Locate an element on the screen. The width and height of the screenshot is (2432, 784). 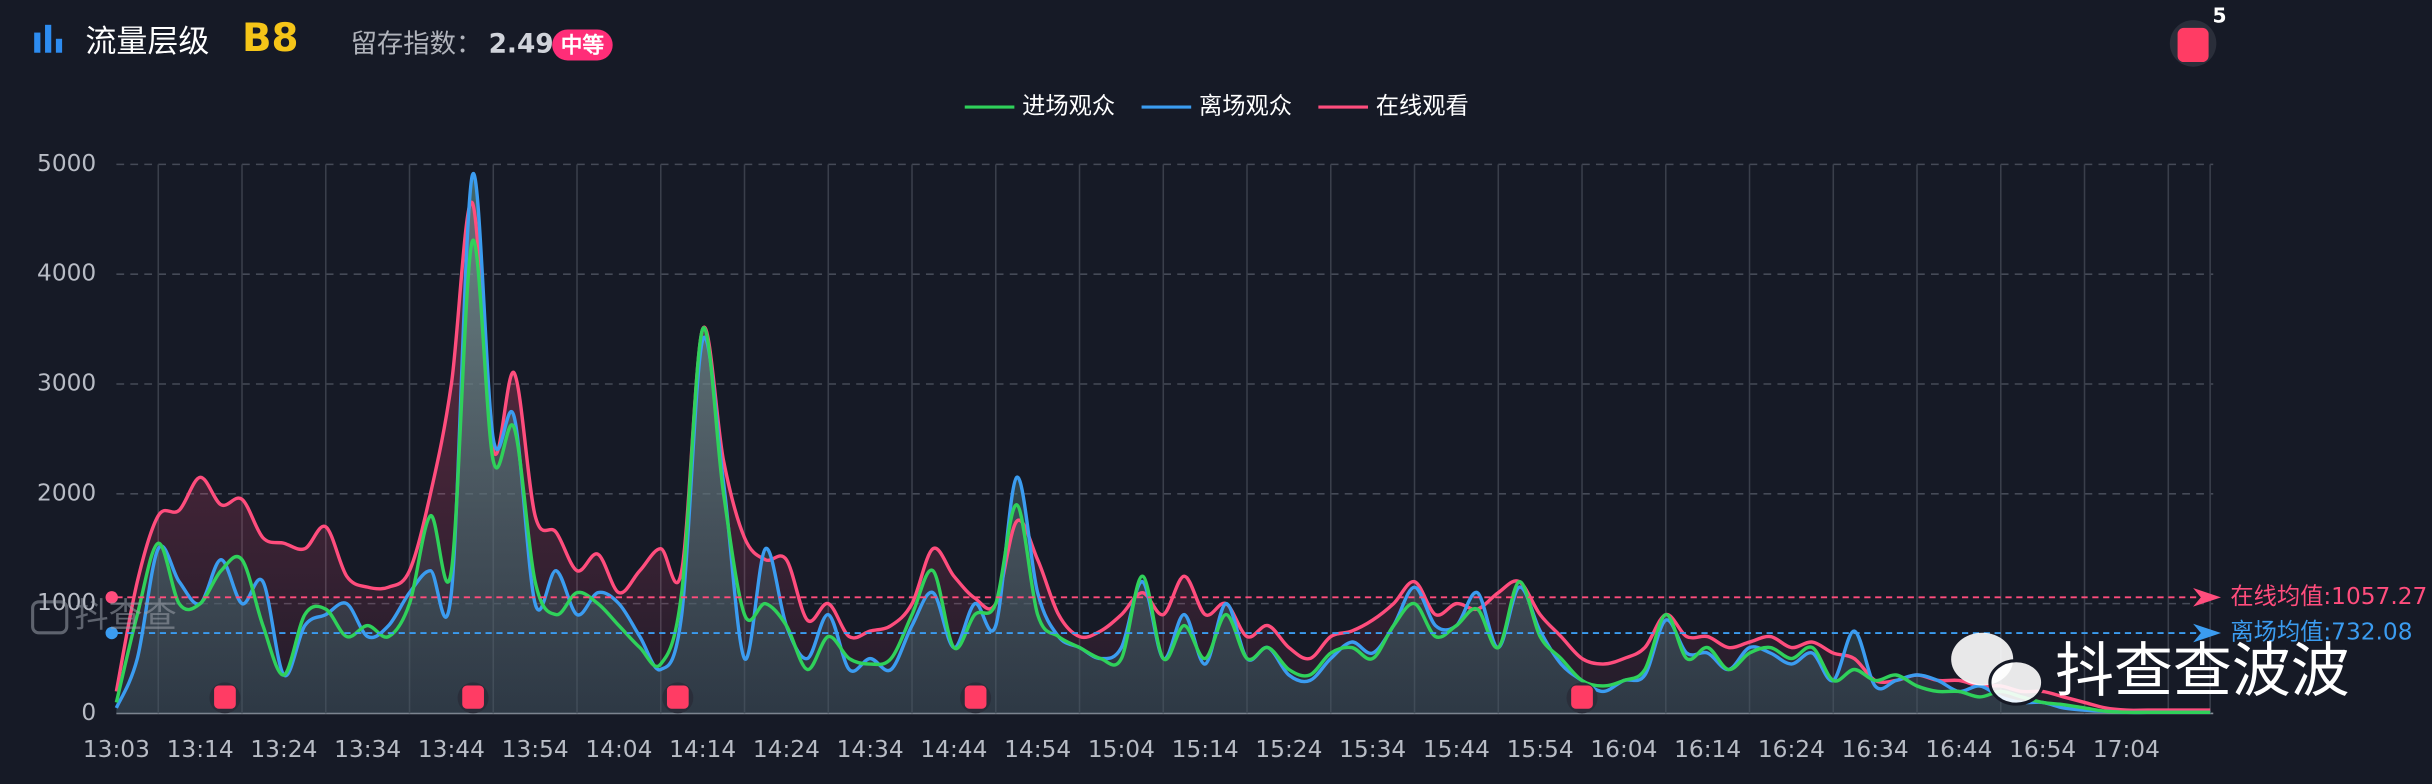
retention-label: 留存指数： is located at coordinates (417, 44).